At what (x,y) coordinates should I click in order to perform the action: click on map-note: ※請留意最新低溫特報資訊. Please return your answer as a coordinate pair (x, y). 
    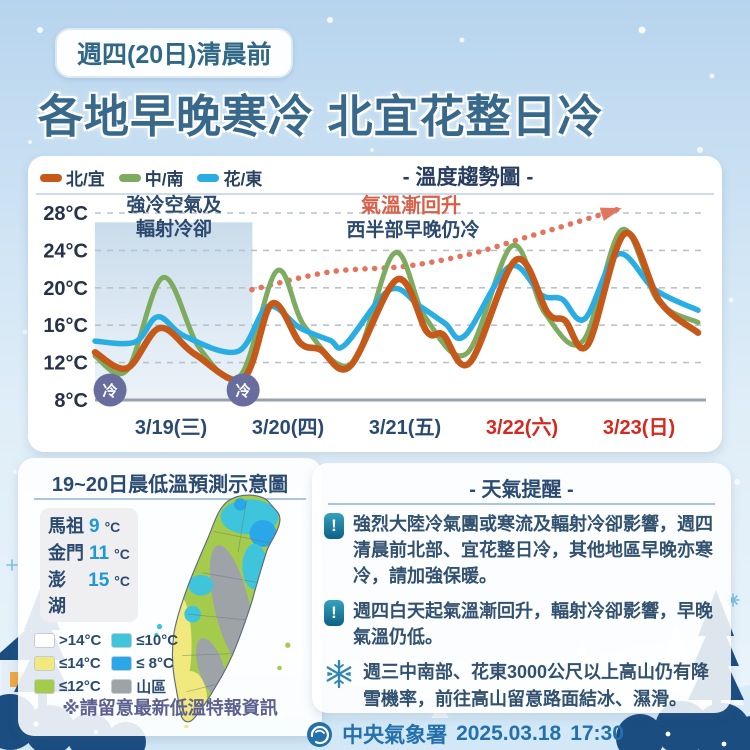
    Looking at the image, I should click on (170, 708).